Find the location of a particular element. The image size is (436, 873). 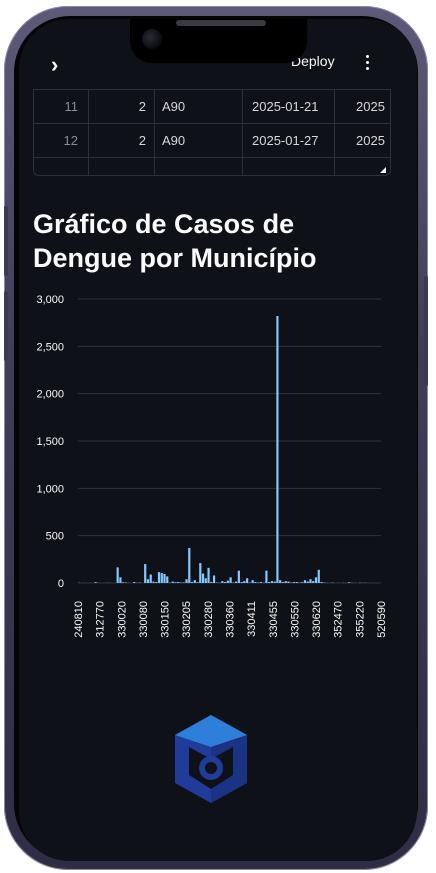

y-tick-label: 2,500 is located at coordinates (50, 347).